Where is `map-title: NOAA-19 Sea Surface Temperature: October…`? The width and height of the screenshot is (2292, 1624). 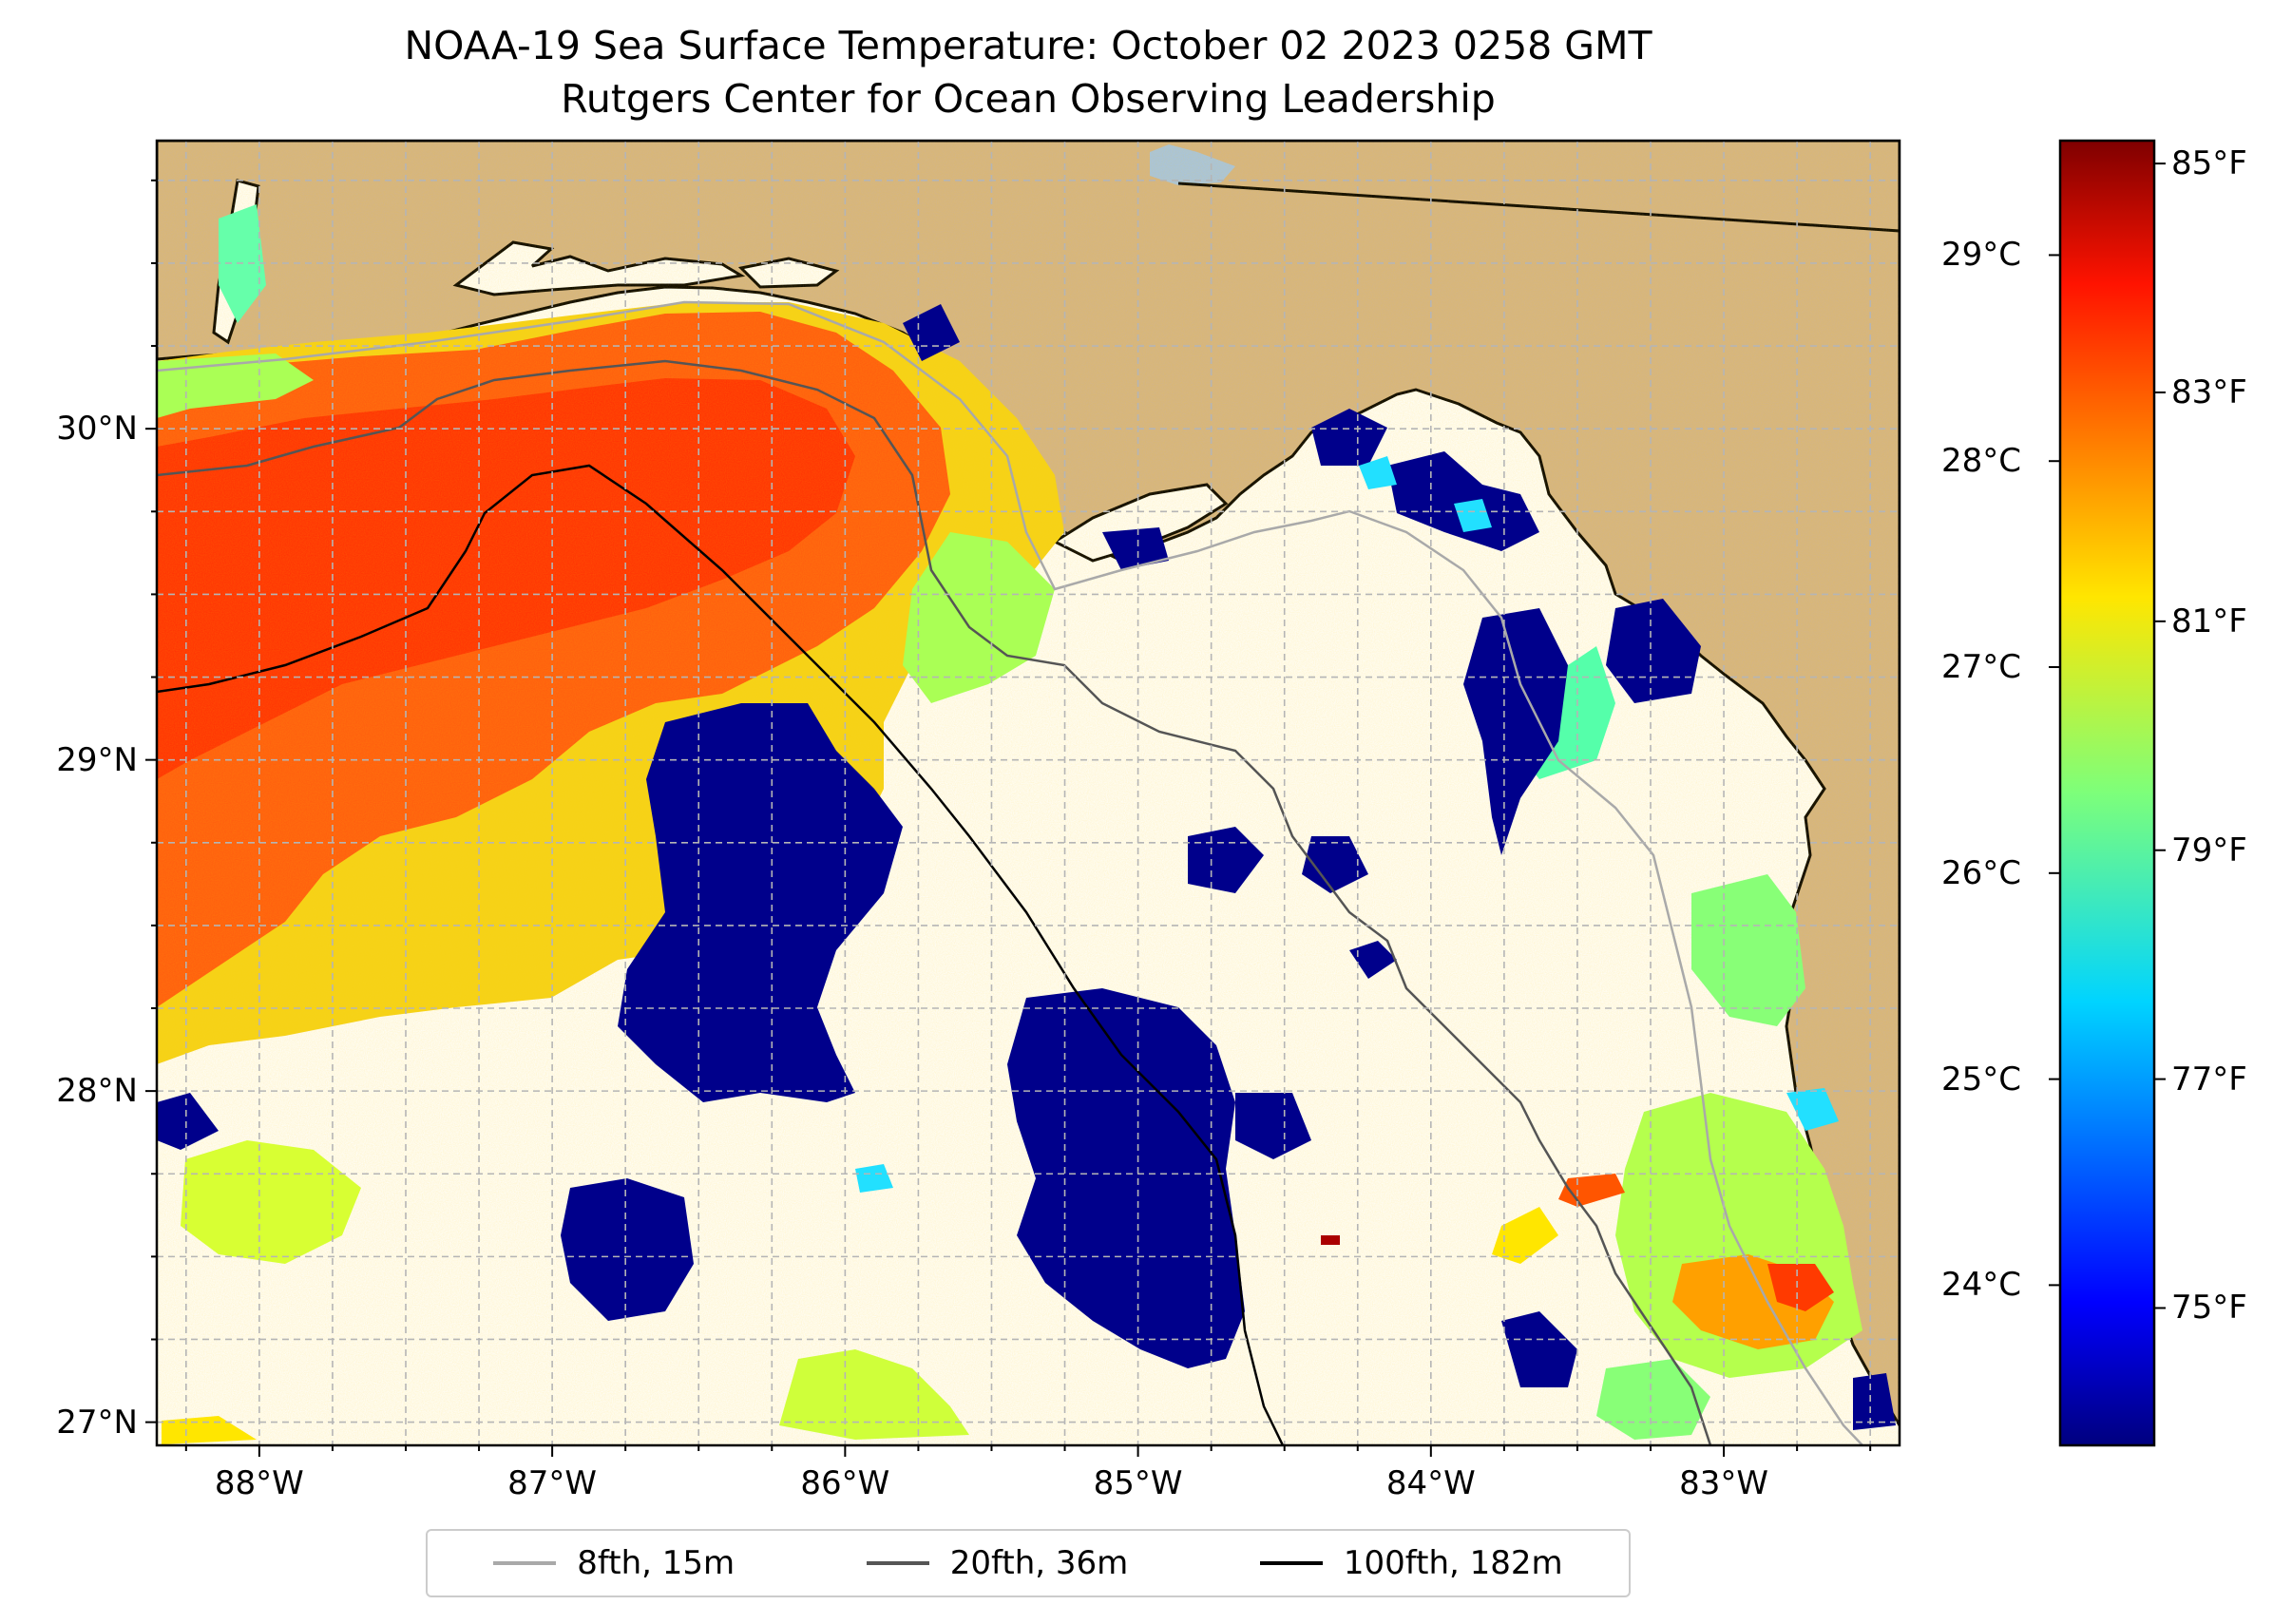
map-title: NOAA-19 Sea Surface Temperature: October… is located at coordinates (1028, 45).